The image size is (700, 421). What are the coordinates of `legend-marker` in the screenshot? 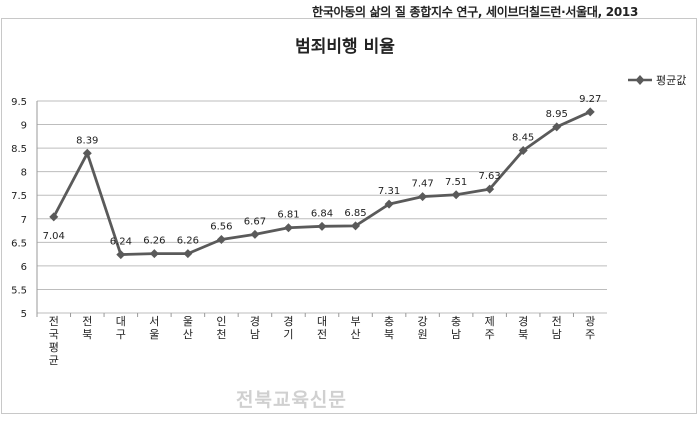 It's located at (640, 80).